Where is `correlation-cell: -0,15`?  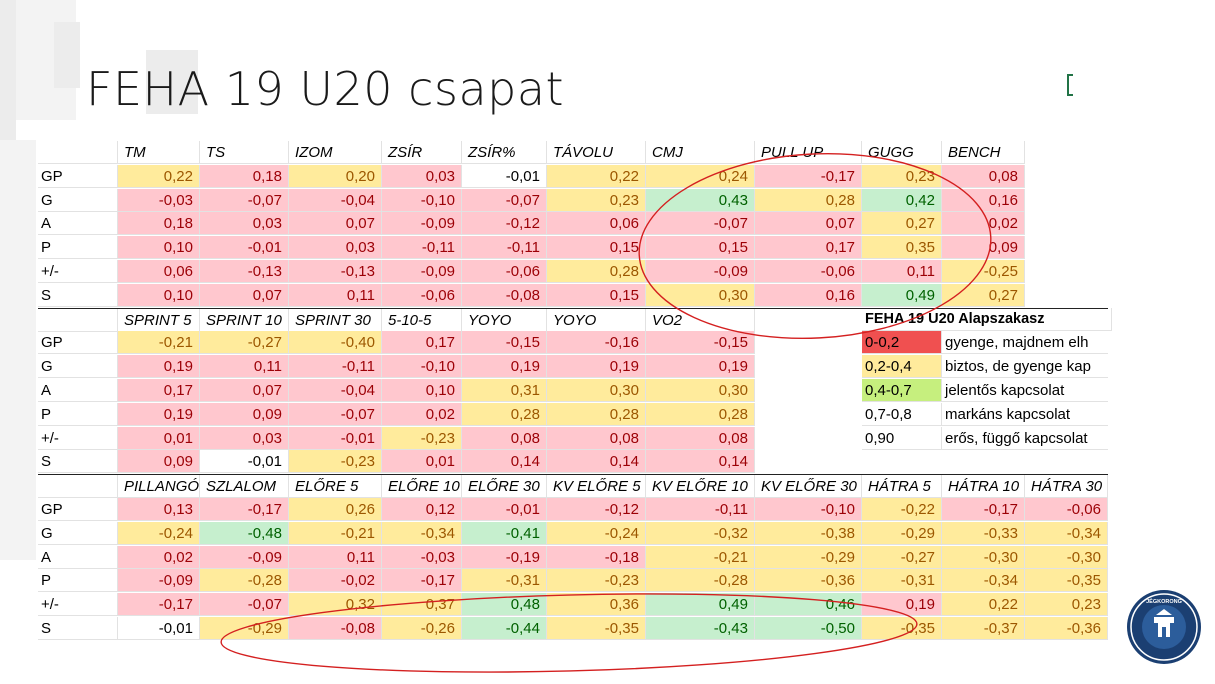 correlation-cell: -0,15 is located at coordinates (700, 343).